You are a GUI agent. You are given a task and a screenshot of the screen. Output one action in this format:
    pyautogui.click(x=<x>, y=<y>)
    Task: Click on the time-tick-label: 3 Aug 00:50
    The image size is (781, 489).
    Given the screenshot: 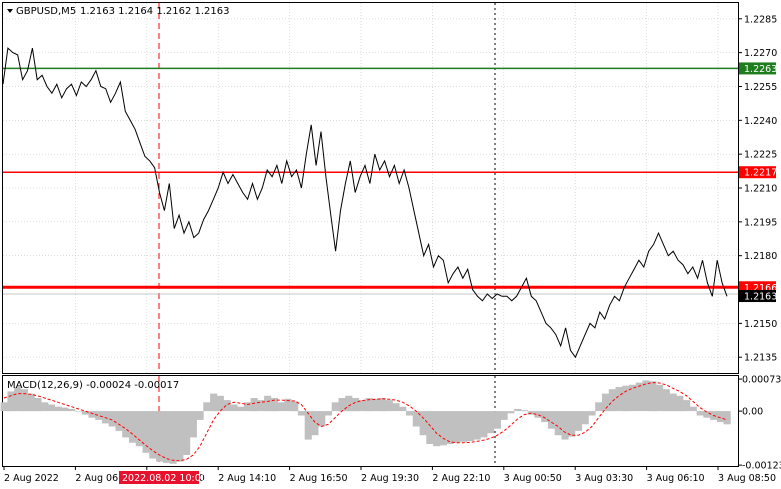 What is the action you would take?
    pyautogui.click(x=533, y=478)
    